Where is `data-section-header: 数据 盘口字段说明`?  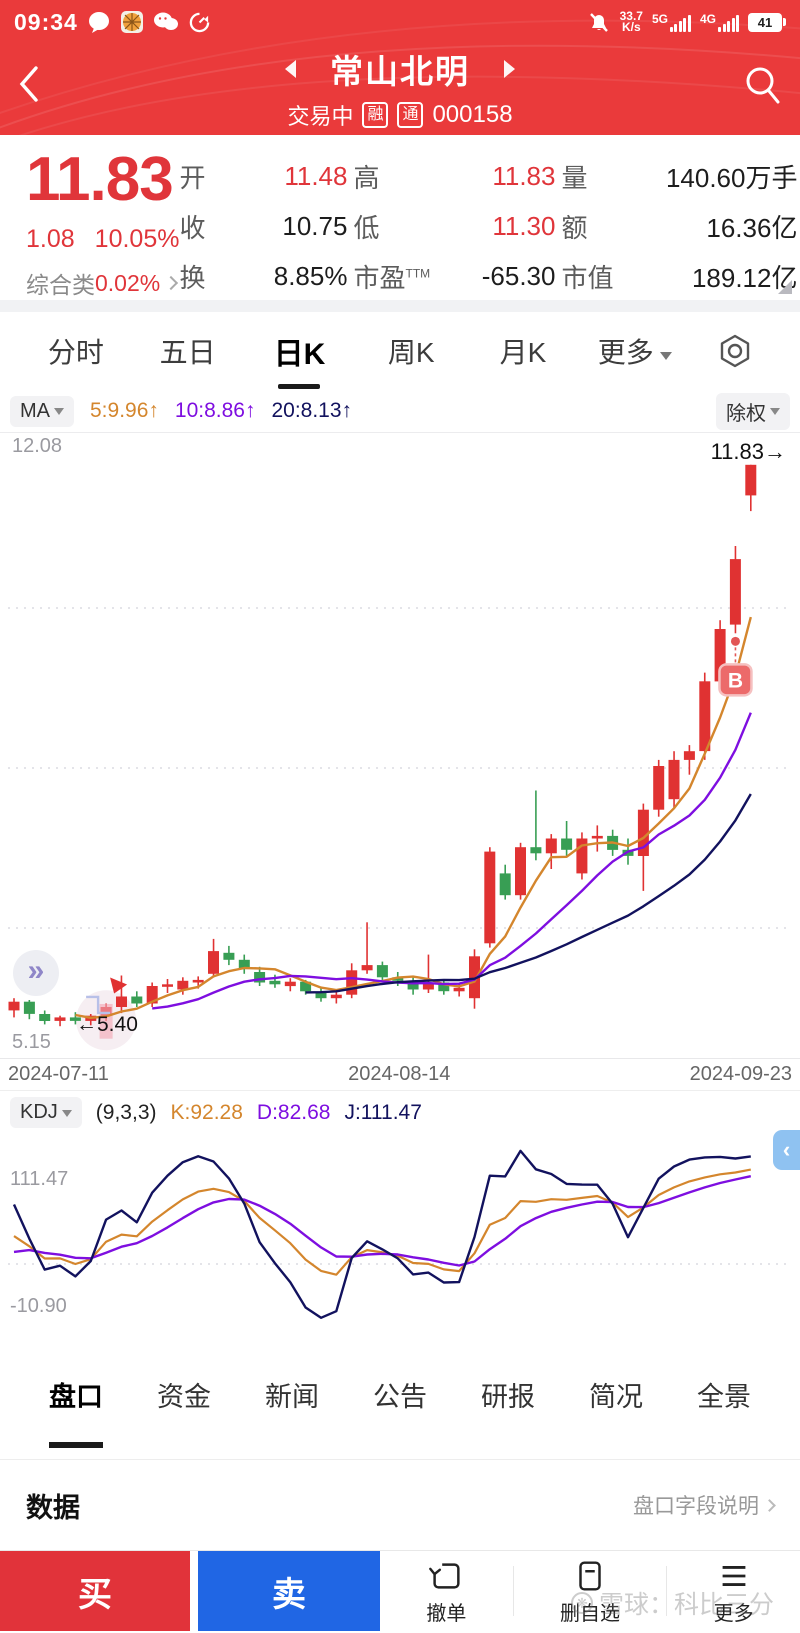 data-section-header: 数据 盘口字段说明 is located at coordinates (400, 1505).